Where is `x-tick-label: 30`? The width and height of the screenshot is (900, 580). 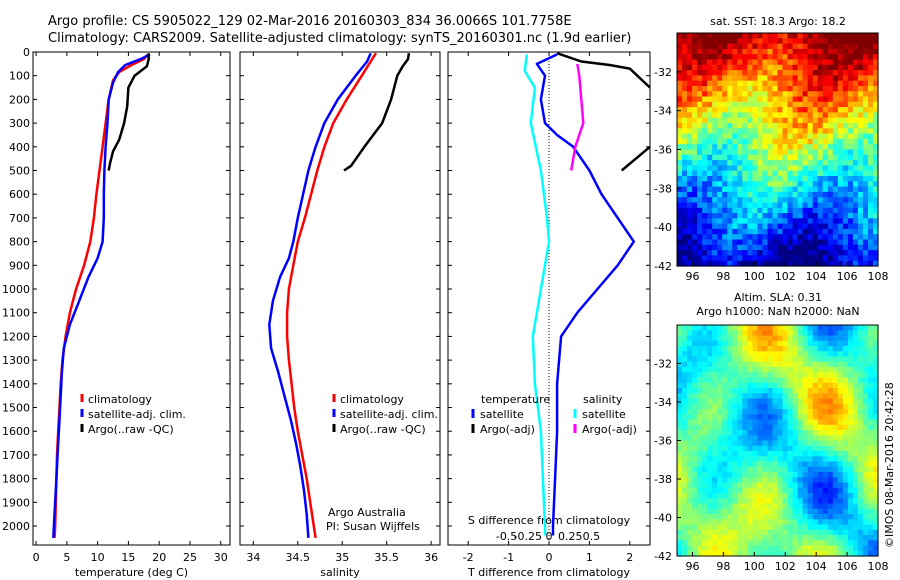 x-tick-label: 30 is located at coordinates (221, 557).